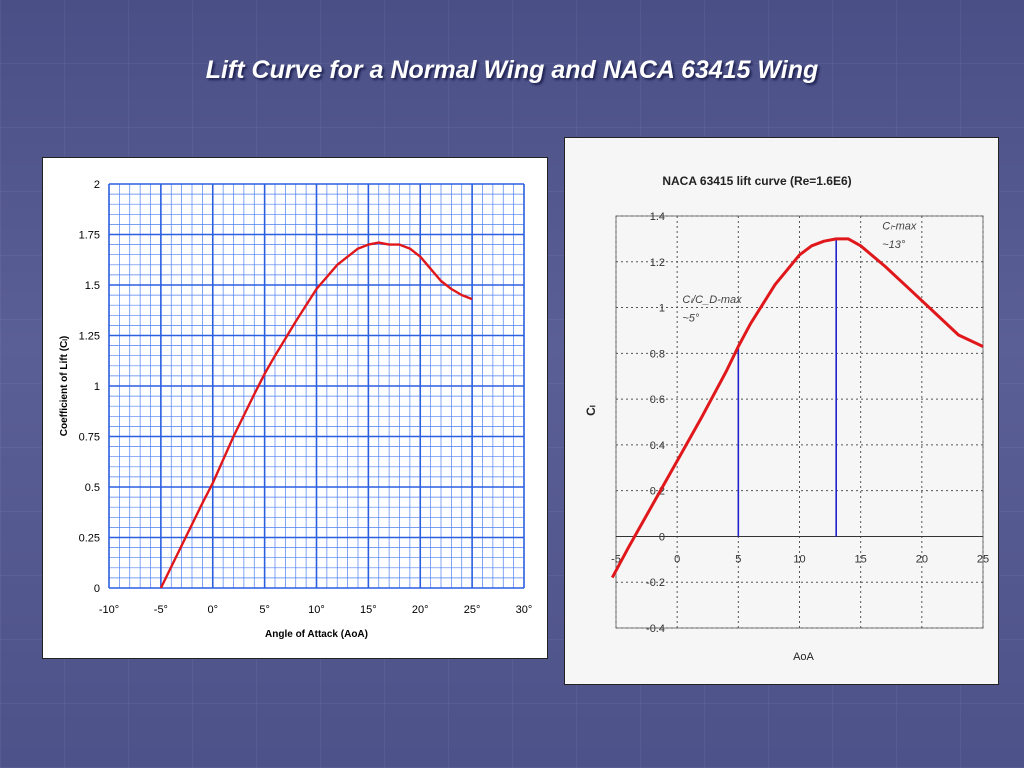 The width and height of the screenshot is (1024, 768). I want to click on x-tick-label: 20°, so click(420, 610).